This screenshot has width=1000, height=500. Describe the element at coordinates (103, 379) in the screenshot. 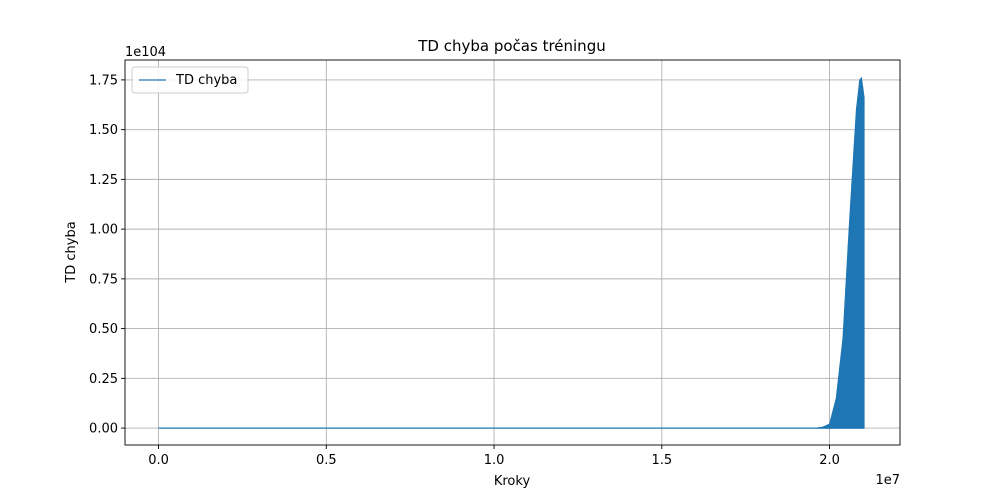

I see `y-tick-label: 0.25` at that location.